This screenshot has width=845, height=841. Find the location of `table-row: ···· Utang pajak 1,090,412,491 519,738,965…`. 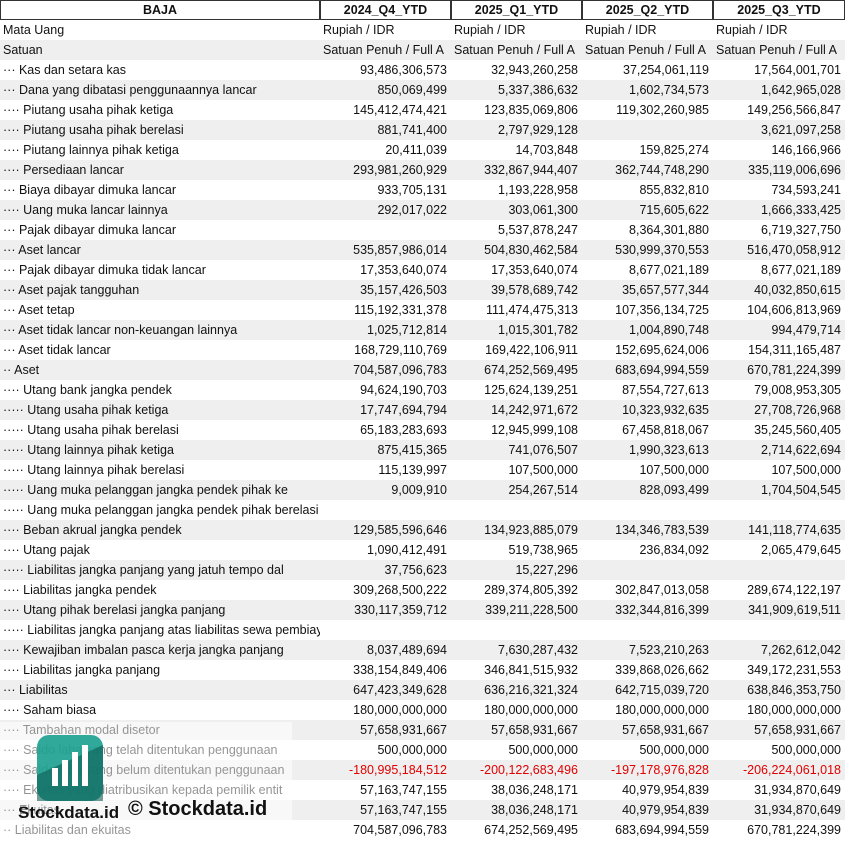

table-row: ···· Utang pajak 1,090,412,491 519,738,965… is located at coordinates (422, 550).